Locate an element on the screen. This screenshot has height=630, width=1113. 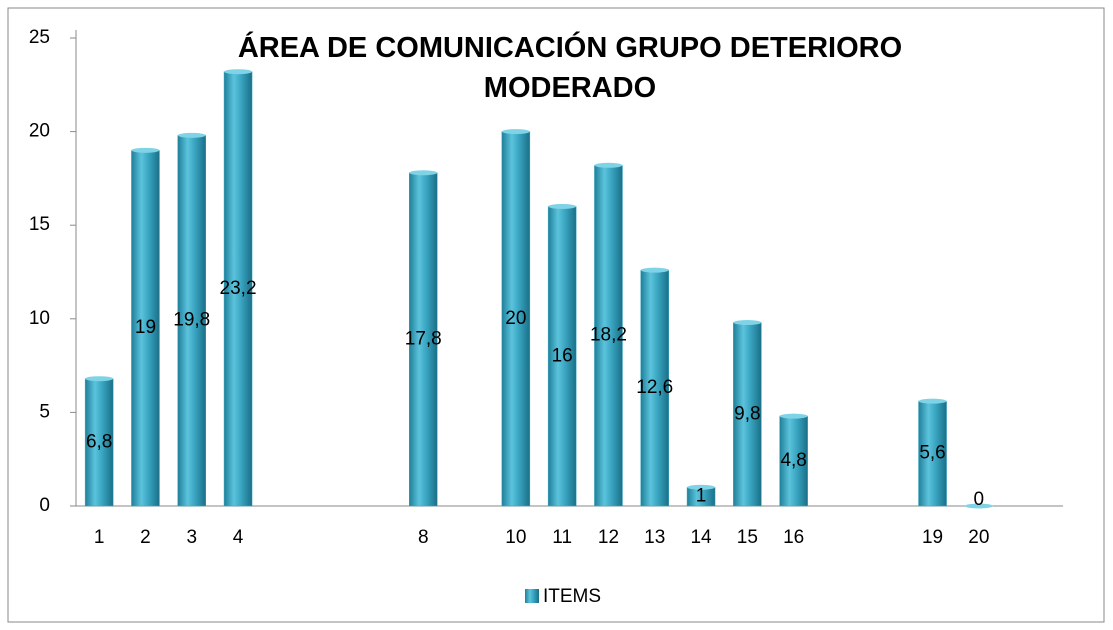
x-tick-label: 19 is located at coordinates (932, 537).